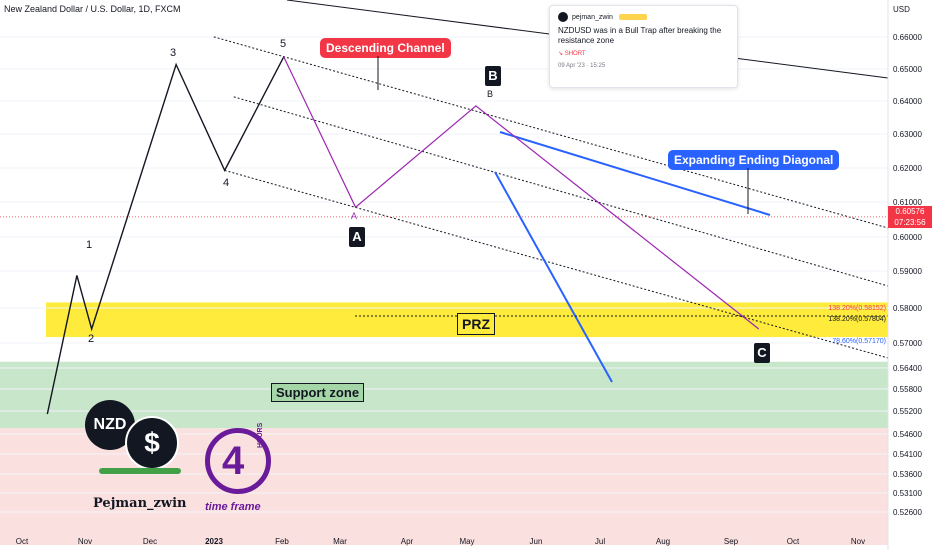 The height and width of the screenshot is (550, 932). I want to click on time-tick-label: Sep, so click(731, 541).